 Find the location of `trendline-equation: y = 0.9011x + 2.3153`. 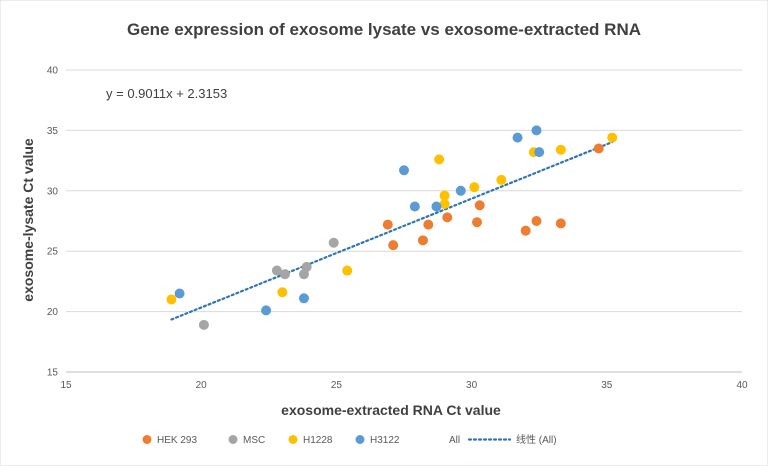

trendline-equation: y = 0.9011x + 2.3153 is located at coordinates (166, 93).